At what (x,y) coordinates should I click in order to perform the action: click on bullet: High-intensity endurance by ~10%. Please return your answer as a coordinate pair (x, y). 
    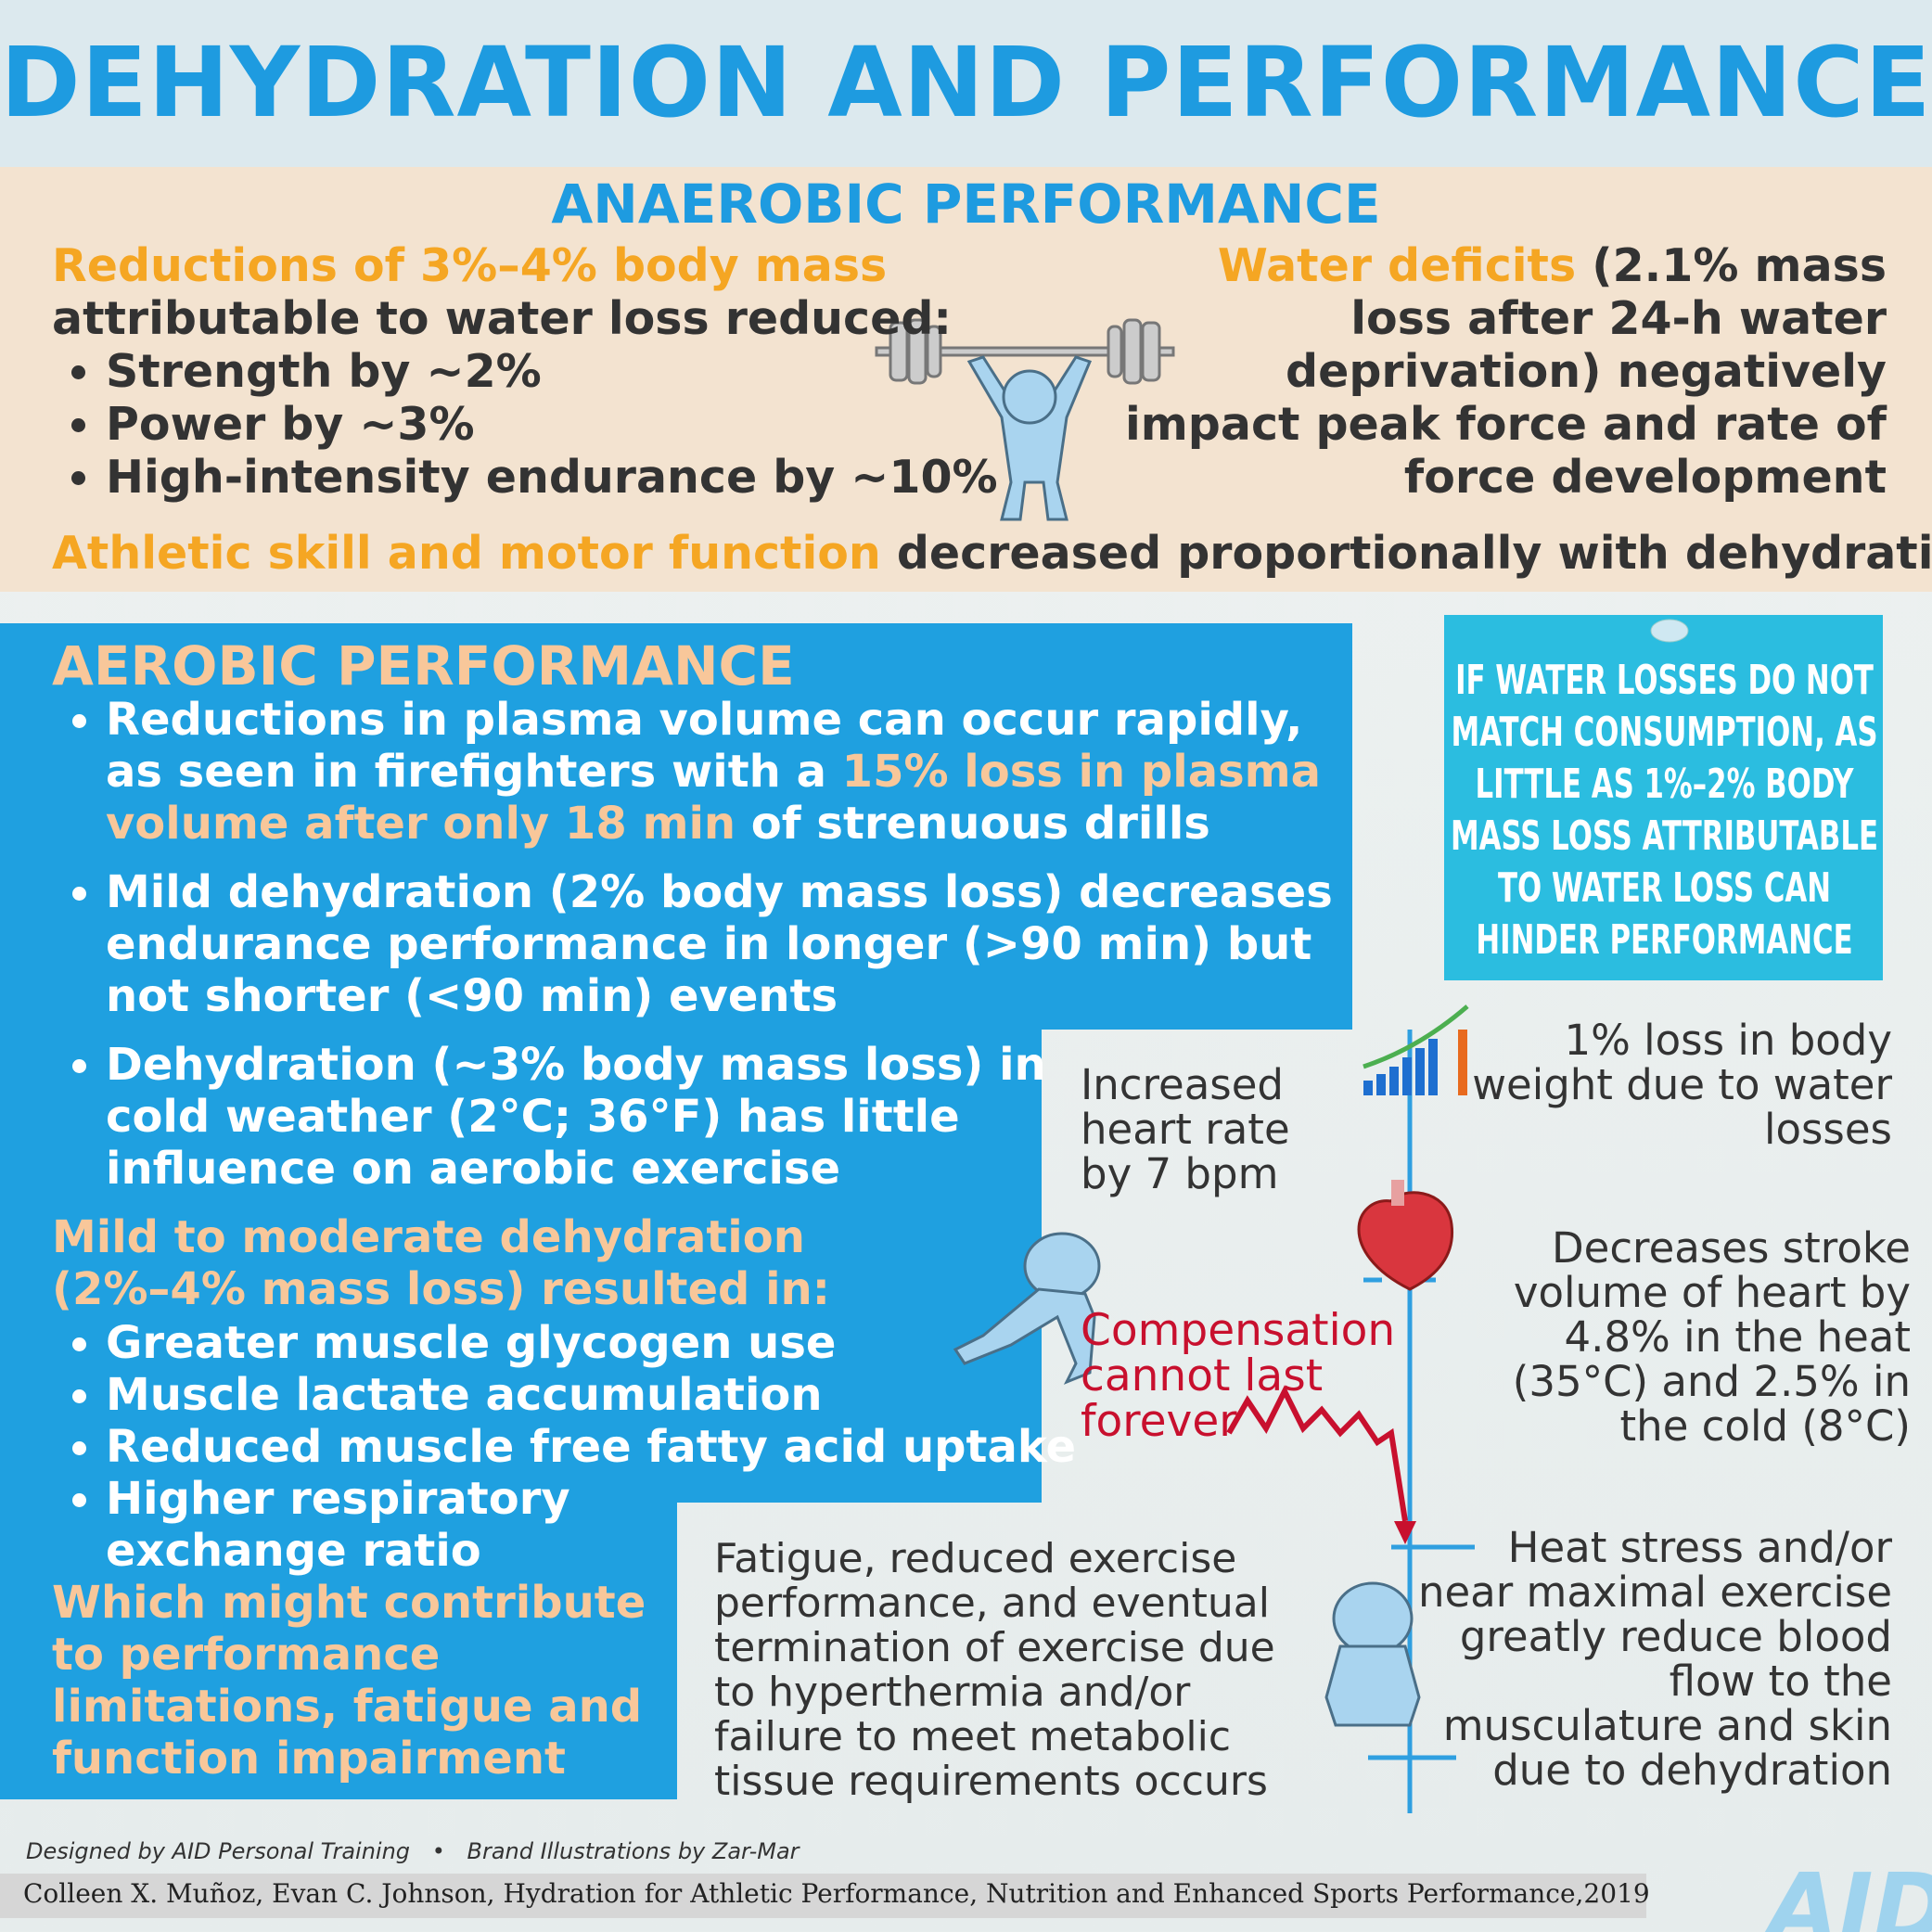
    Looking at the image, I should click on (552, 477).